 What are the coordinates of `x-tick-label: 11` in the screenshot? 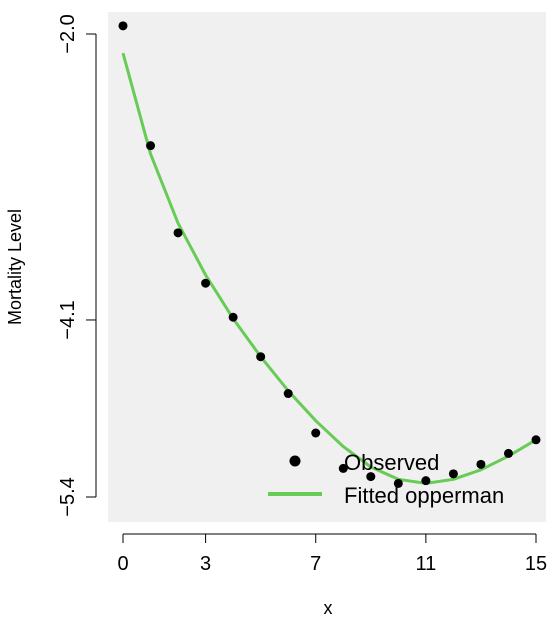 It's located at (425, 564).